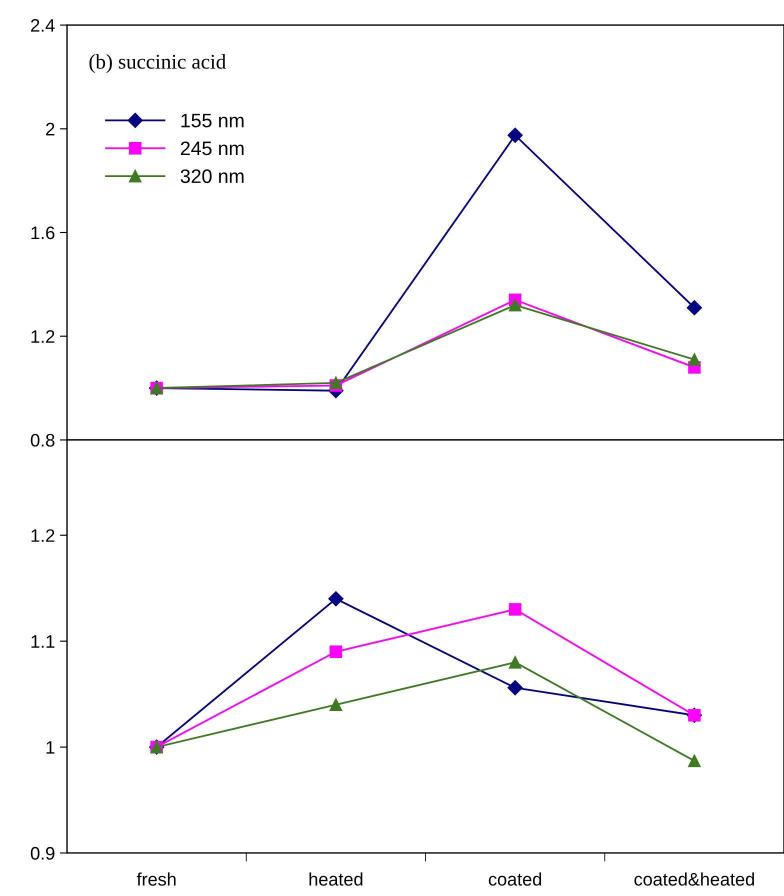 This screenshot has width=784, height=896. I want to click on y-tick-label: 0.9, so click(42, 853).